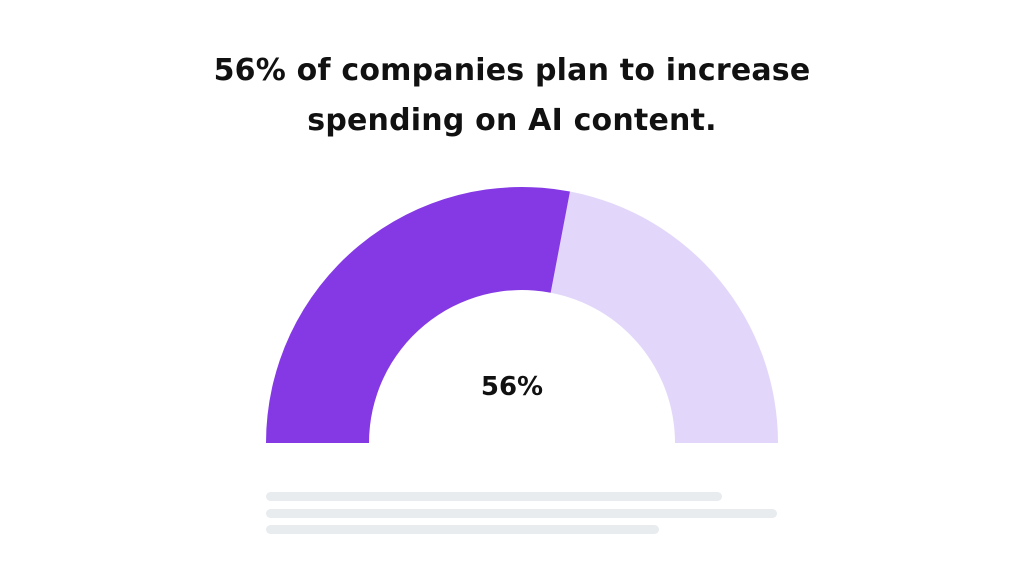 Image resolution: width=1024 pixels, height=587 pixels. I want to click on gauge-filled-arc, so click(418, 314).